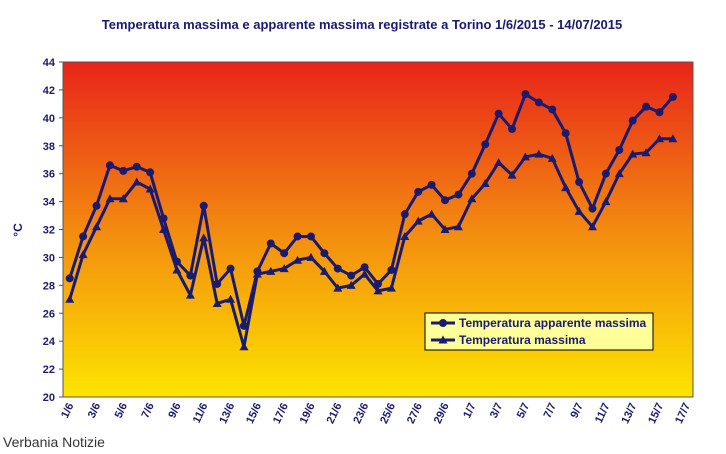 This screenshot has width=726, height=454. Describe the element at coordinates (522, 340) in the screenshot. I see `legend-label: Temperatura massima` at that location.